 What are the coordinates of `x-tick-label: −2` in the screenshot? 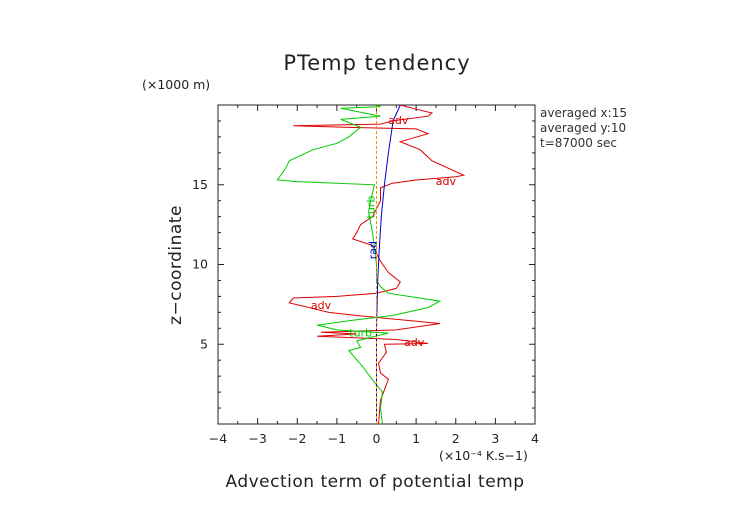 It's located at (297, 438).